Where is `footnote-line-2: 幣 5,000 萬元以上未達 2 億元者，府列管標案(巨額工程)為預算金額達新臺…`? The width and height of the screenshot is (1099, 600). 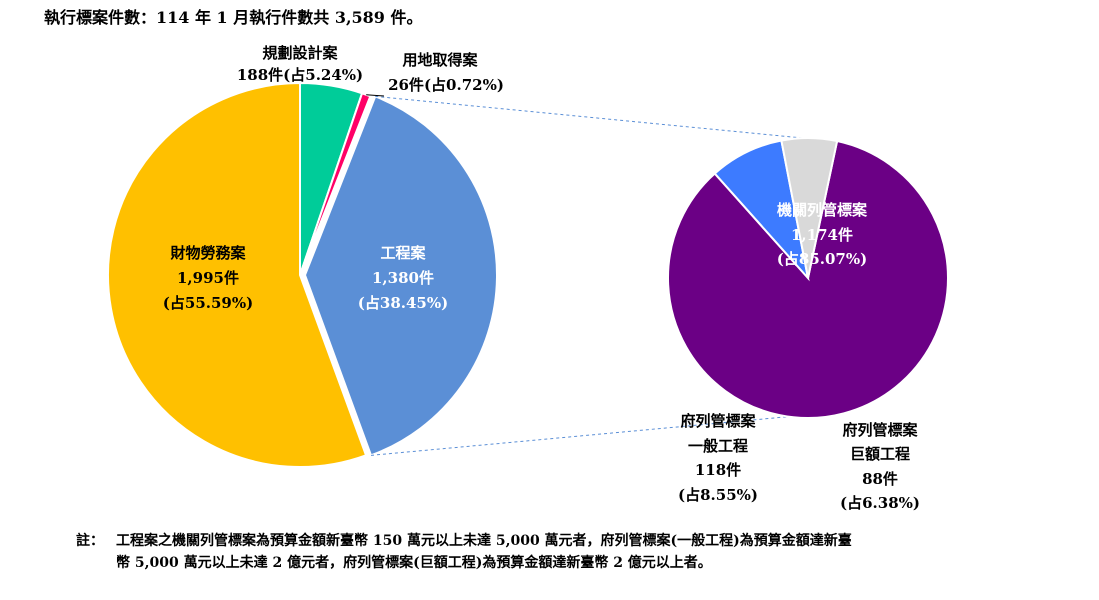
footnote-line-2: 幣 5,000 萬元以上未達 2 億元者，府列管標案(巨額工程)為預算金額達新臺… is located at coordinates (414, 563).